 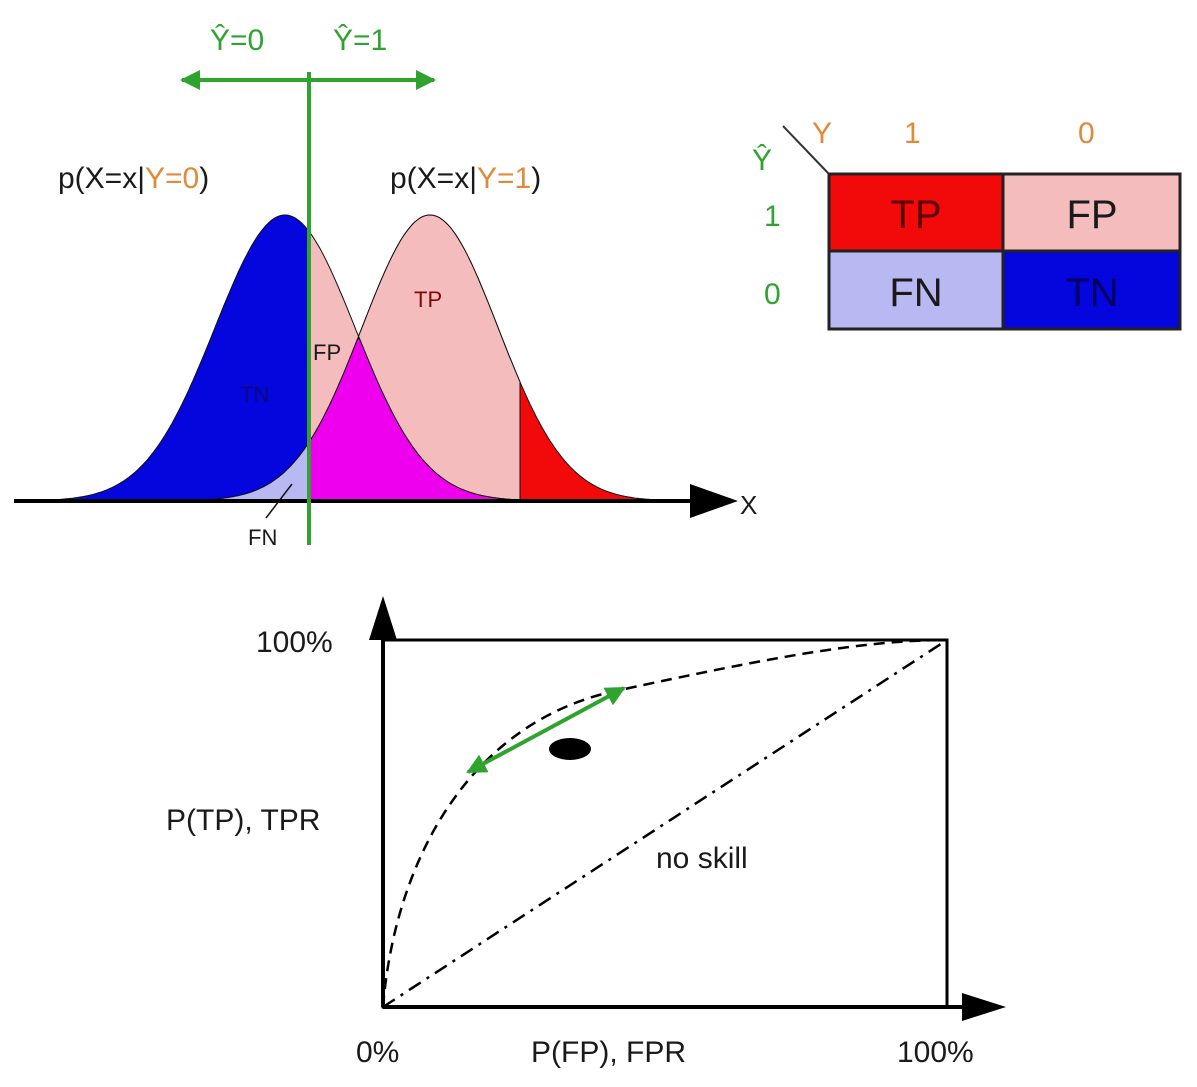 I want to click on no-skill-label: no skill, so click(x=702, y=858).